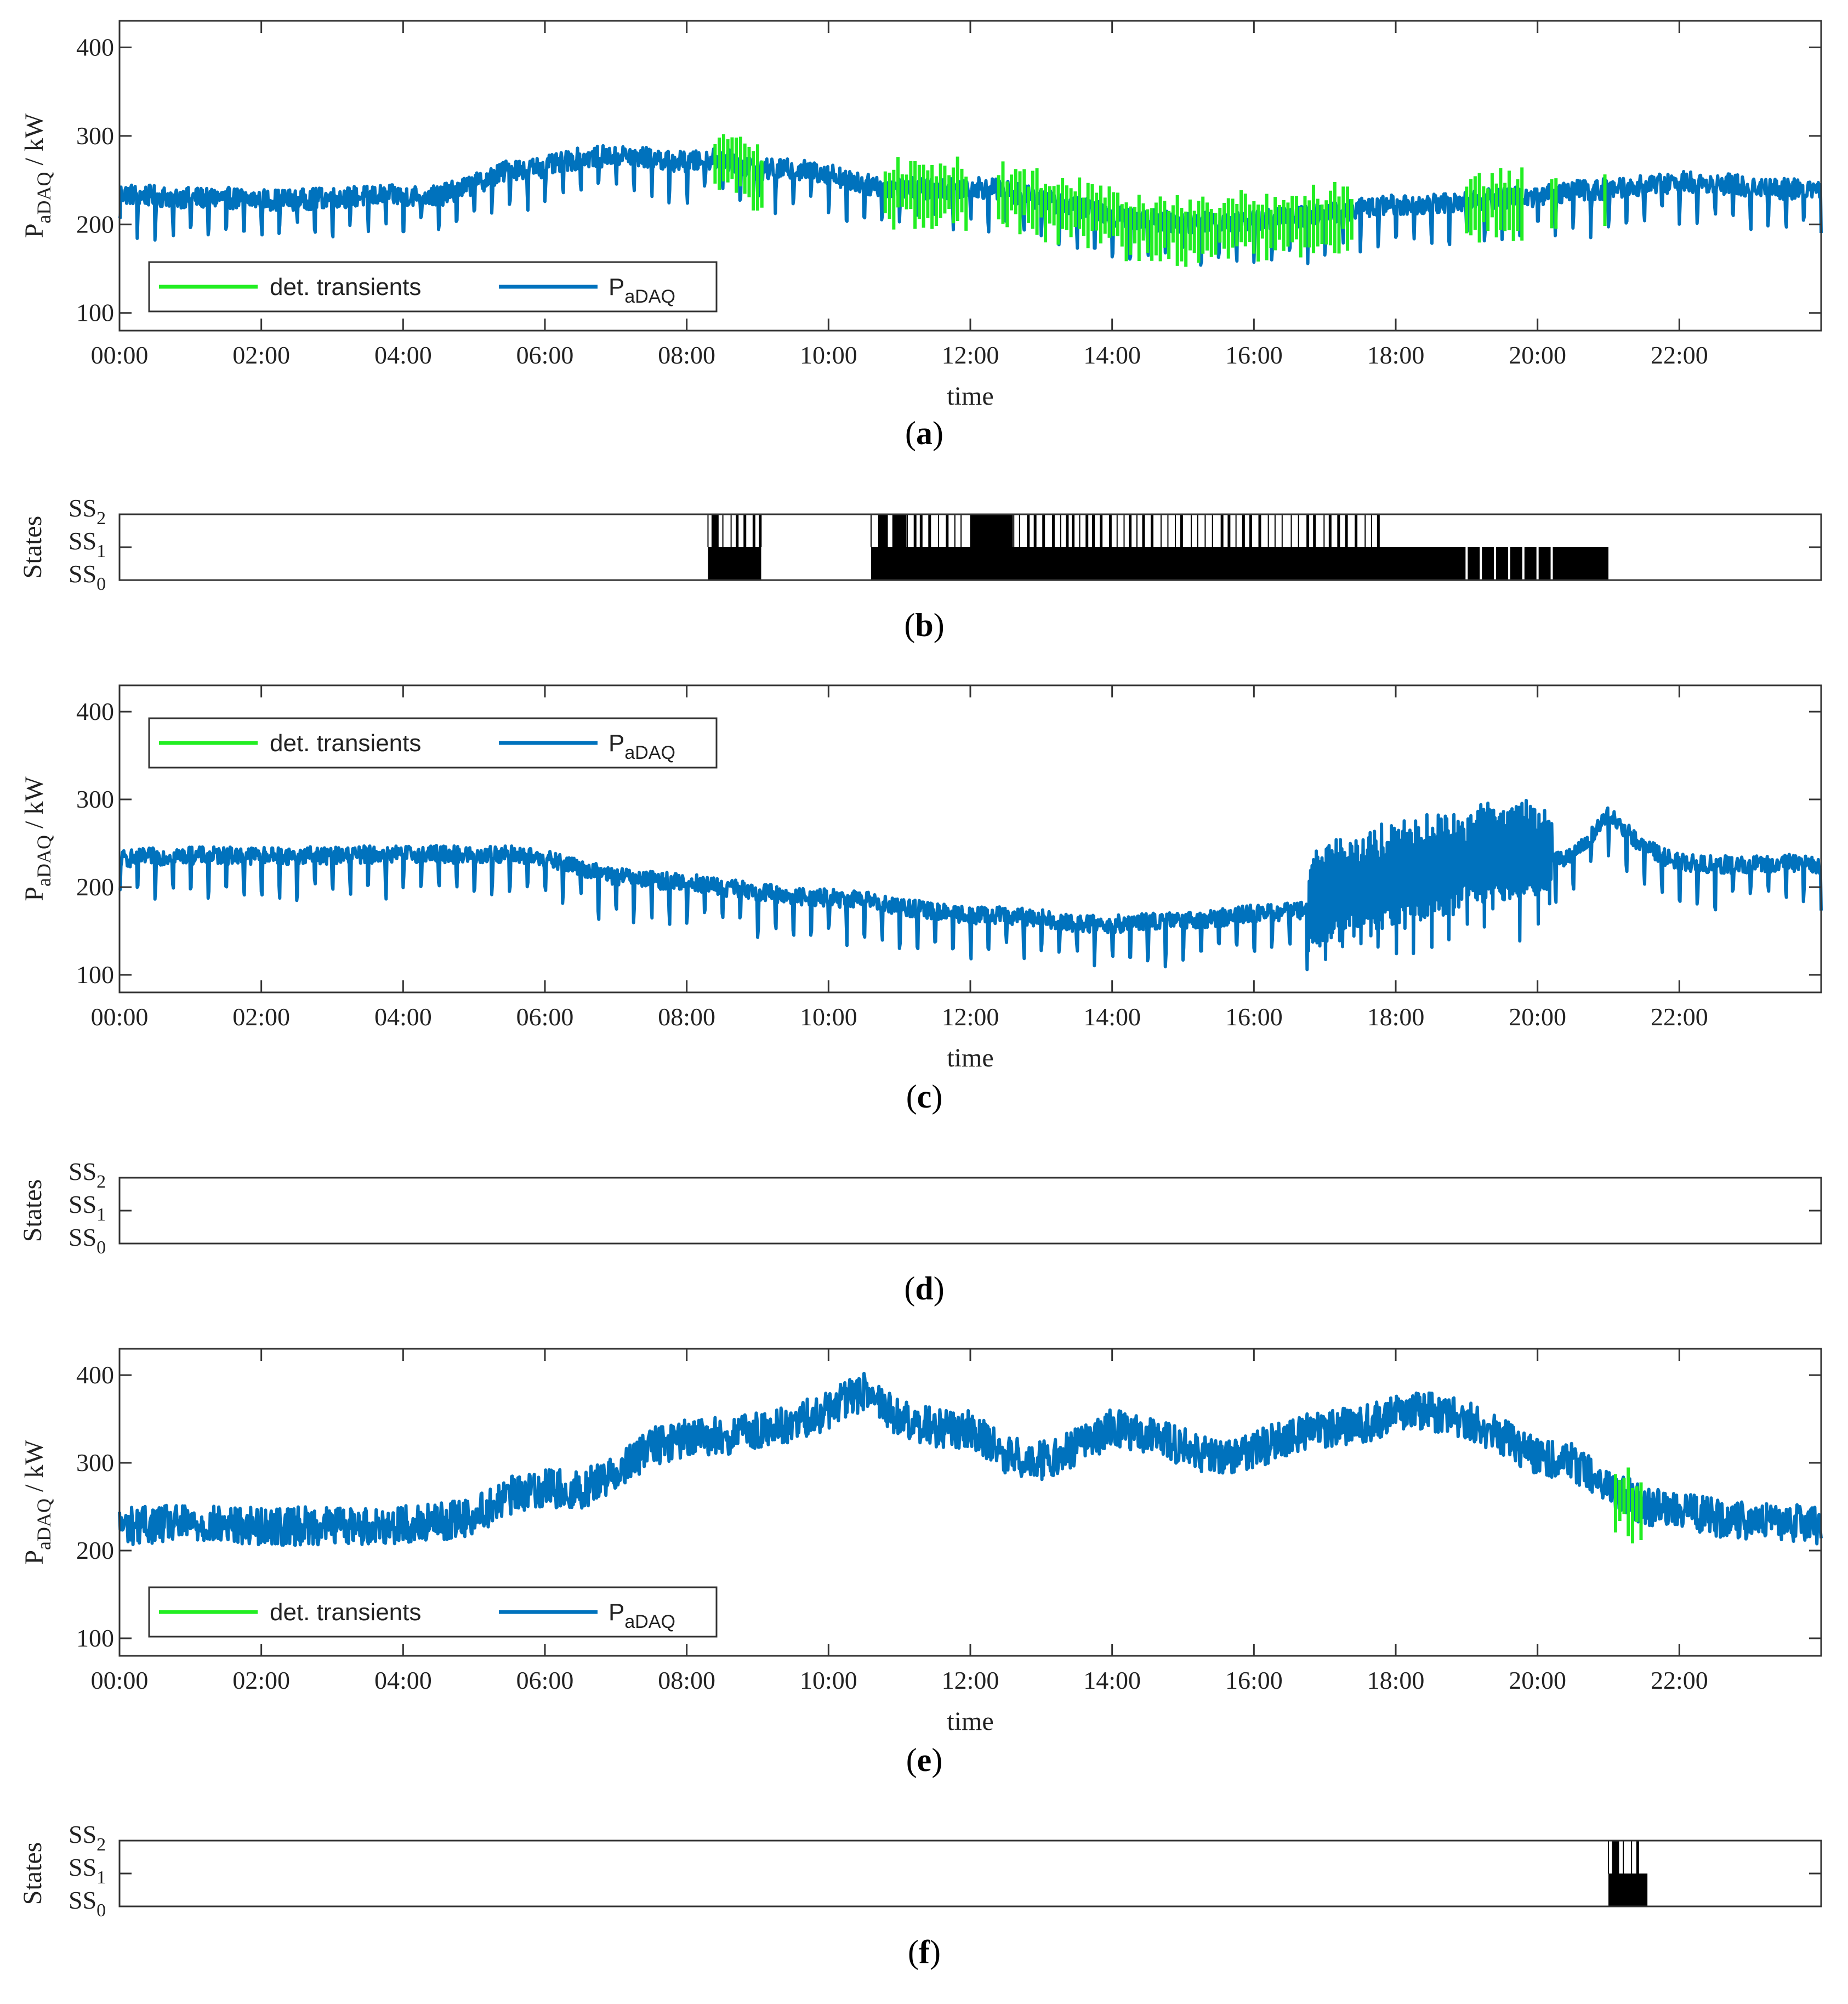 Image resolution: width=1848 pixels, height=2004 pixels. I want to click on caption-b: (b), so click(924, 625).